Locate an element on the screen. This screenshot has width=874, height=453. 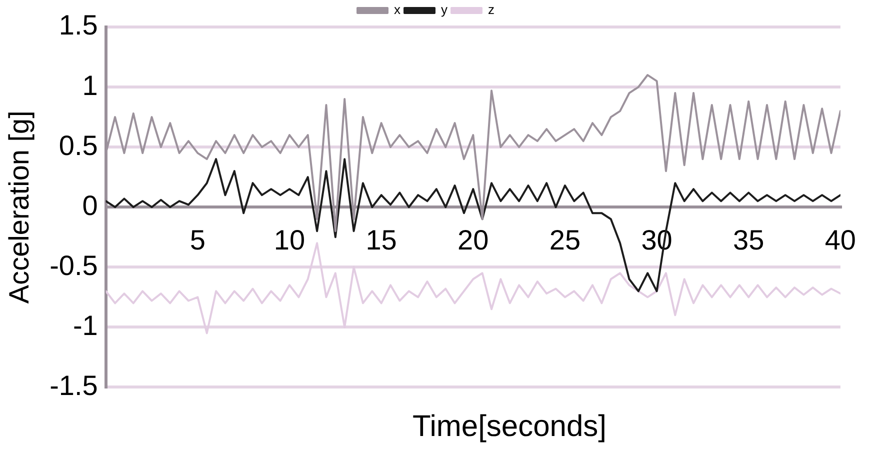
x-tick-label: 15 is located at coordinates (381, 240).